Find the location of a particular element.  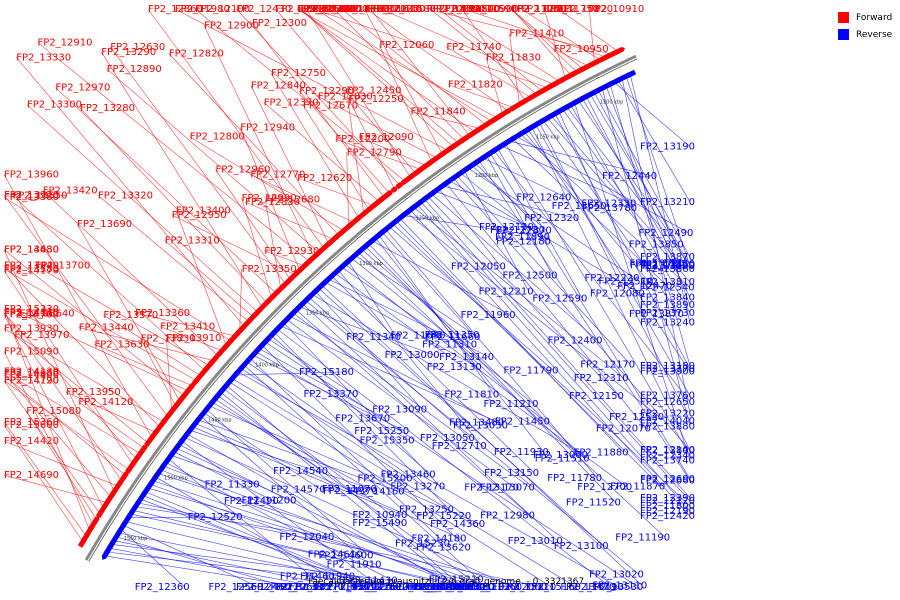

gene-label: FP2_11870 is located at coordinates (637, 486).